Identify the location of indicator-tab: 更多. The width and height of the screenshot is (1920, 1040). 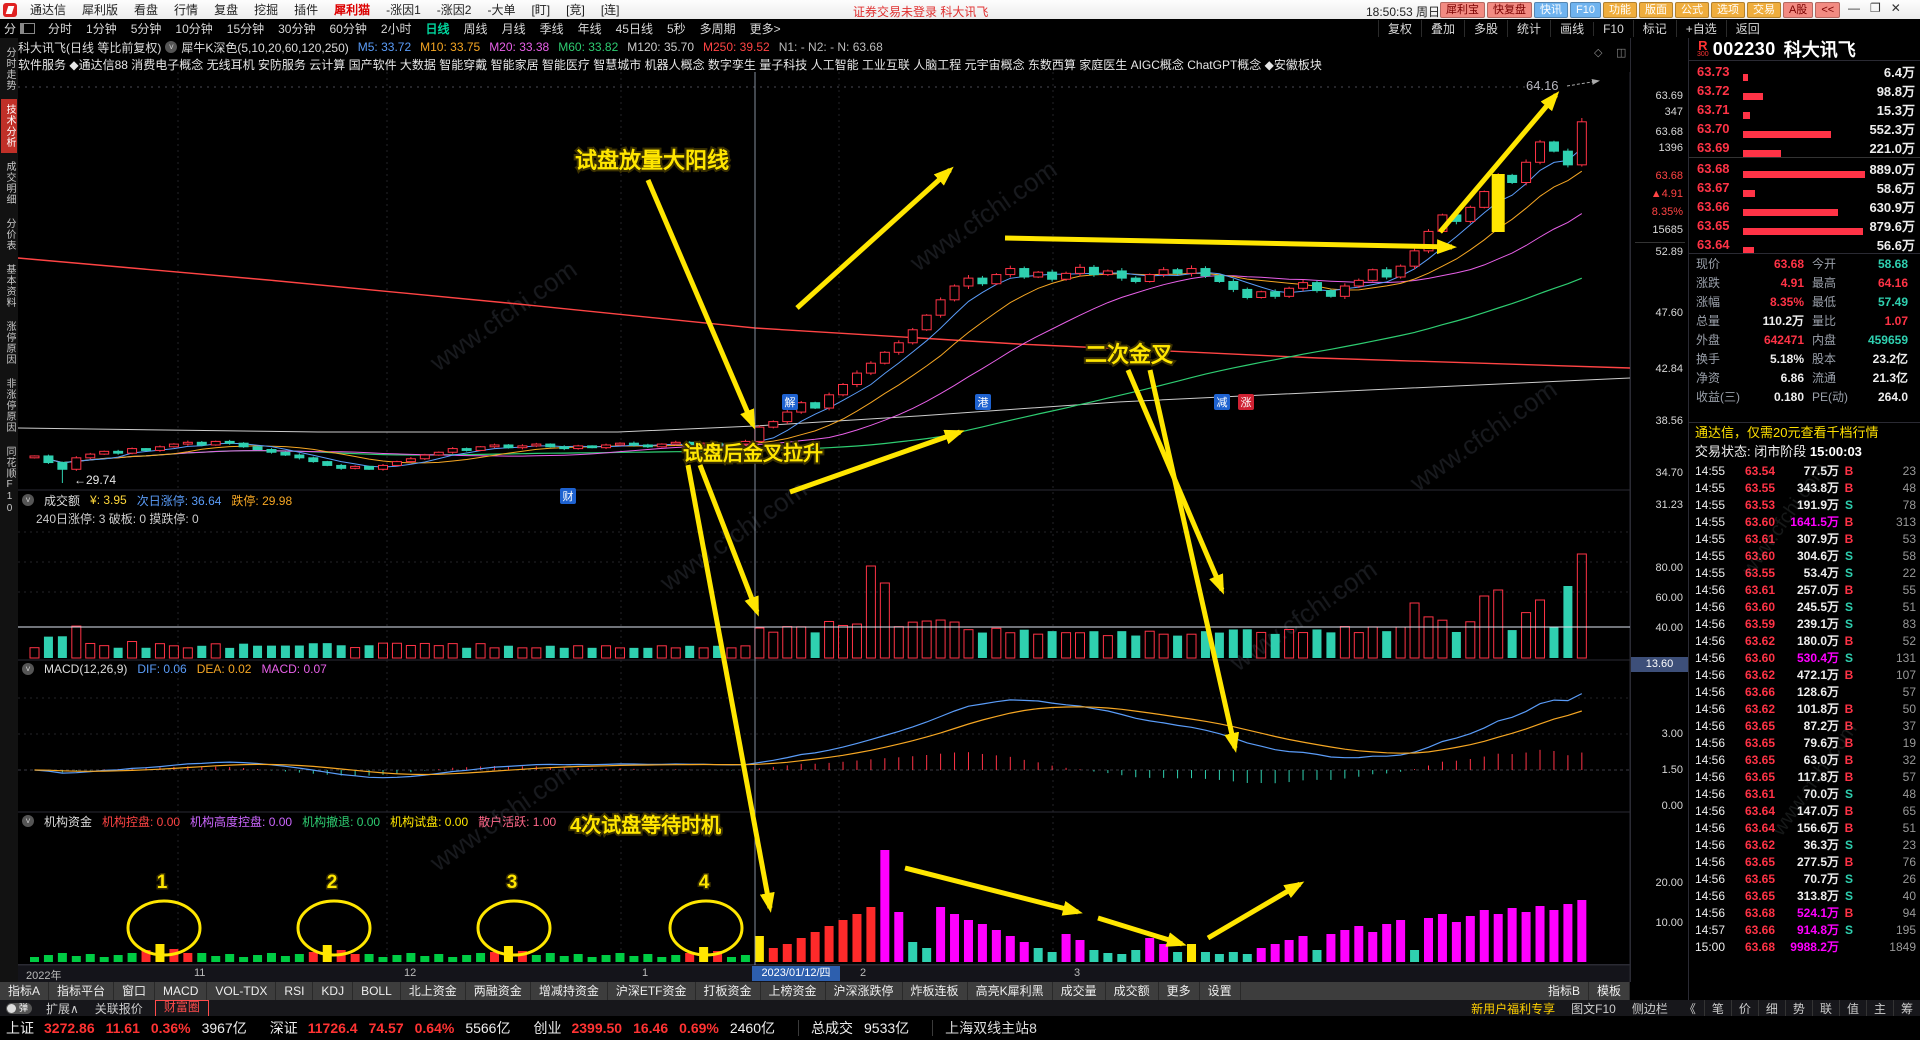
(1179, 991).